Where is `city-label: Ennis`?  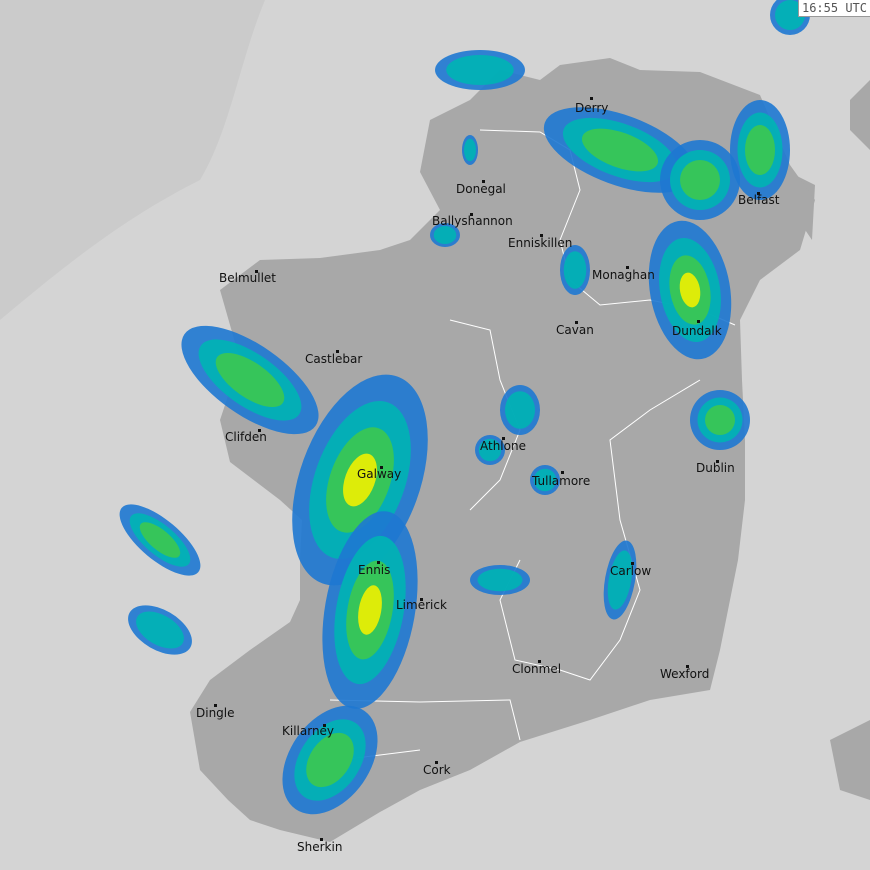 city-label: Ennis is located at coordinates (374, 570).